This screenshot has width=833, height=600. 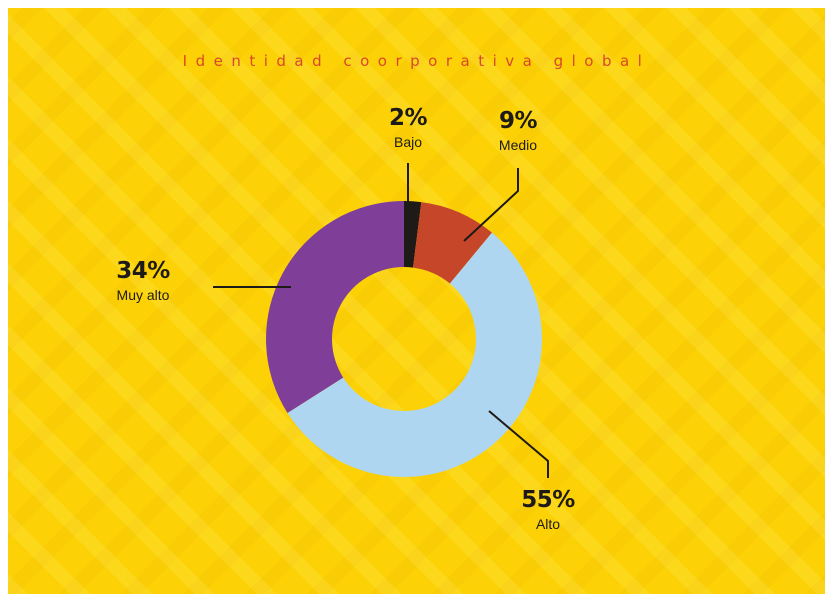 I want to click on value-label-medio: 9%, so click(x=518, y=121).